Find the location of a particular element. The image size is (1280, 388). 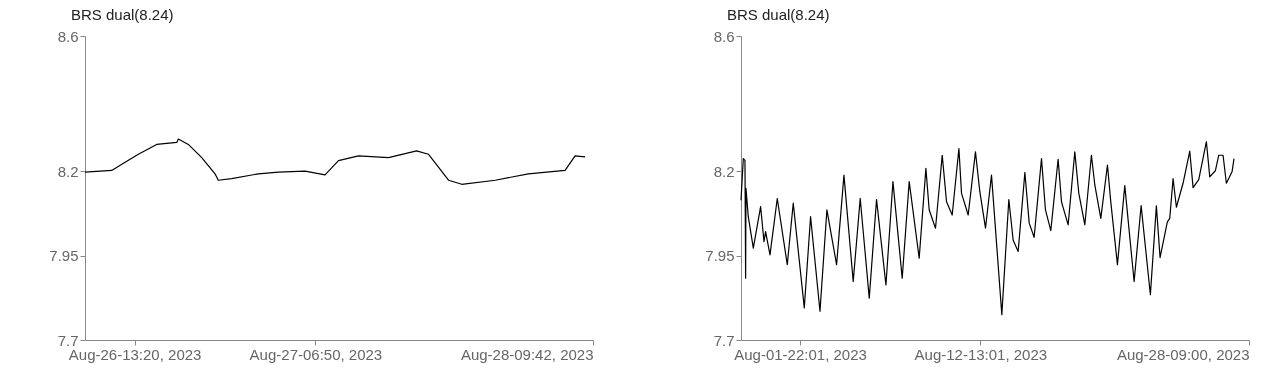

x-tick-label: Aug-28-09:42, 2023 is located at coordinates (527, 354).